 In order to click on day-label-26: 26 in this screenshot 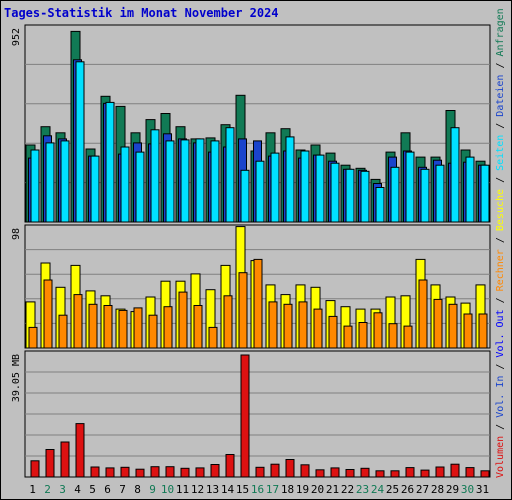, I will do `click(407, 489)`.